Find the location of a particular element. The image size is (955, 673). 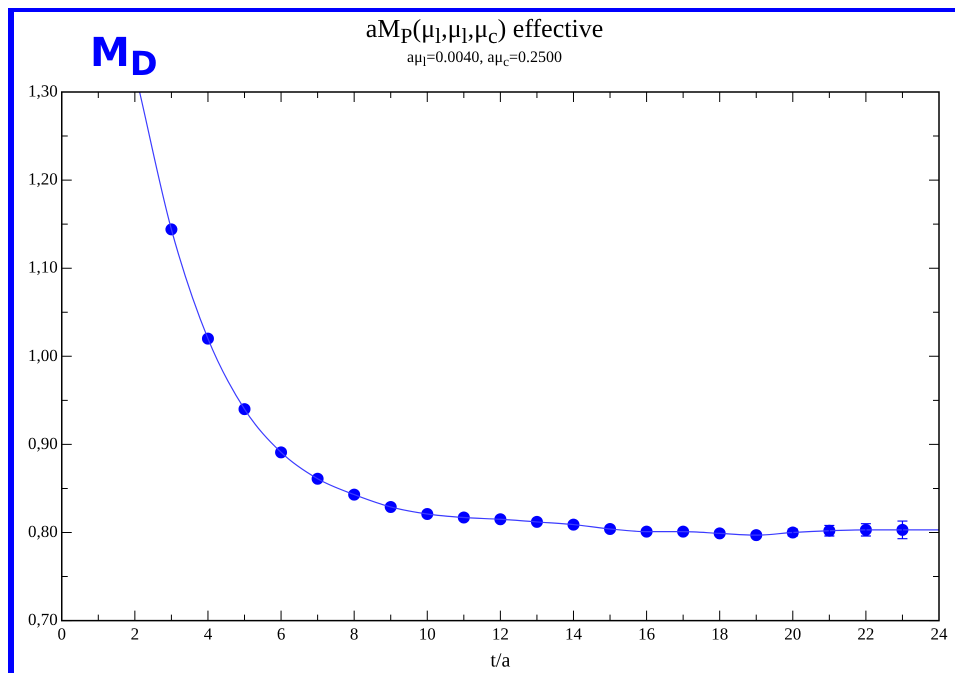

x-tick-label: 18 is located at coordinates (719, 634).